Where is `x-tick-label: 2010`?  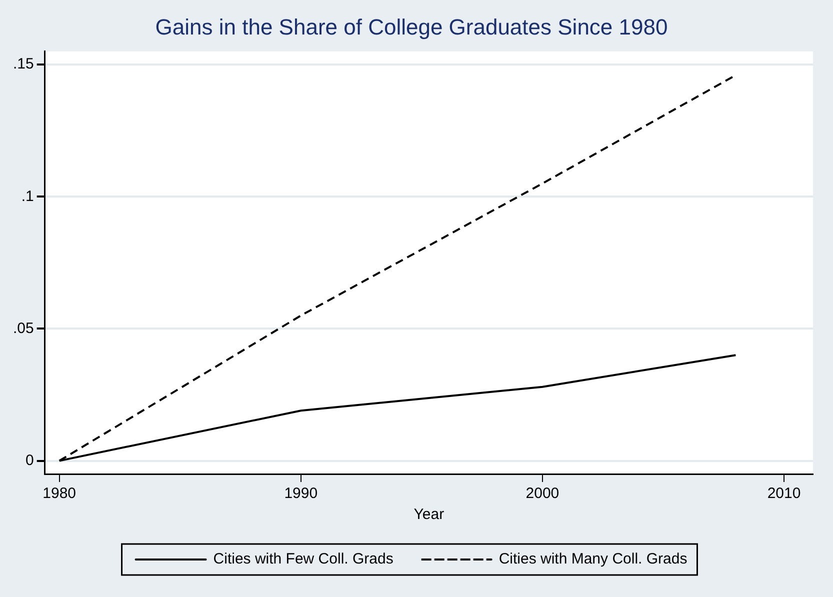
x-tick-label: 2010 is located at coordinates (784, 493).